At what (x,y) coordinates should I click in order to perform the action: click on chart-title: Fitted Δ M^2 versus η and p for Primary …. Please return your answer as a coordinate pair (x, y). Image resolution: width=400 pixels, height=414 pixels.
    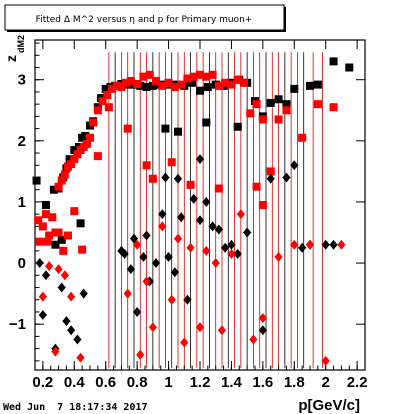
    Looking at the image, I should click on (144, 20).